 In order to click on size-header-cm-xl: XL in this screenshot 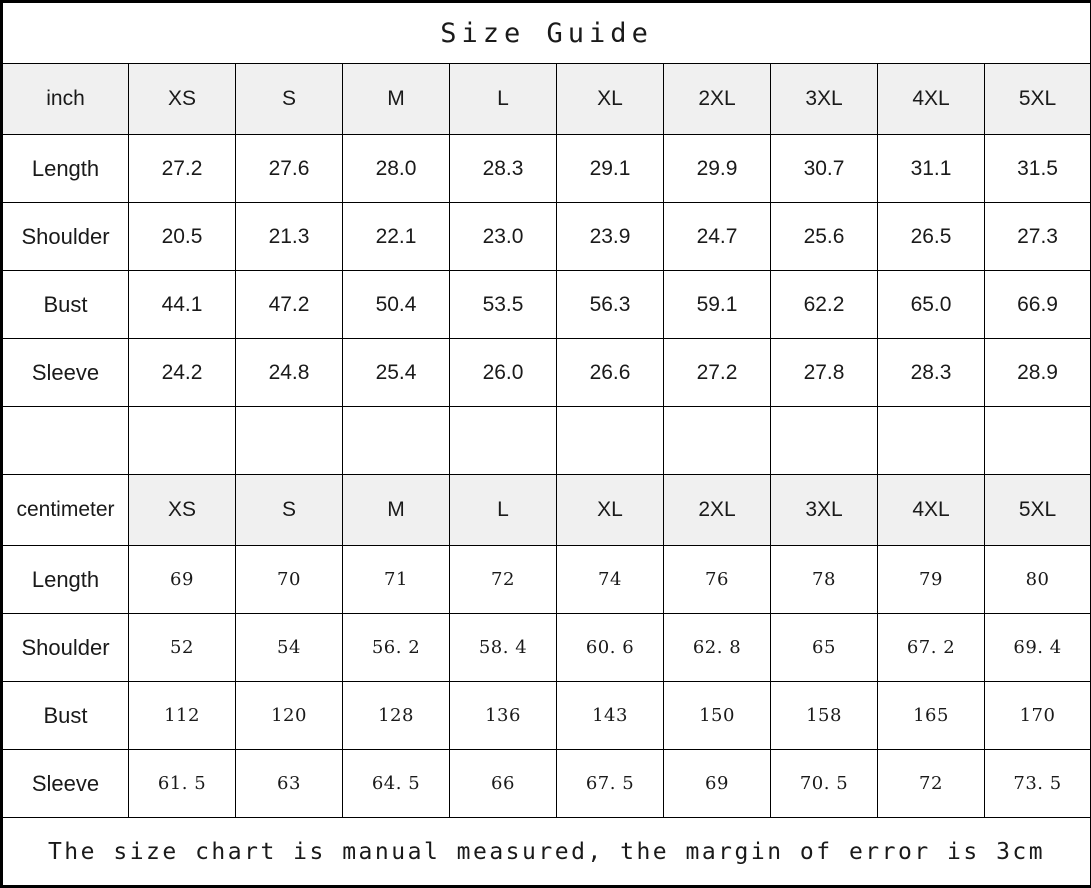, I will do `click(610, 510)`.